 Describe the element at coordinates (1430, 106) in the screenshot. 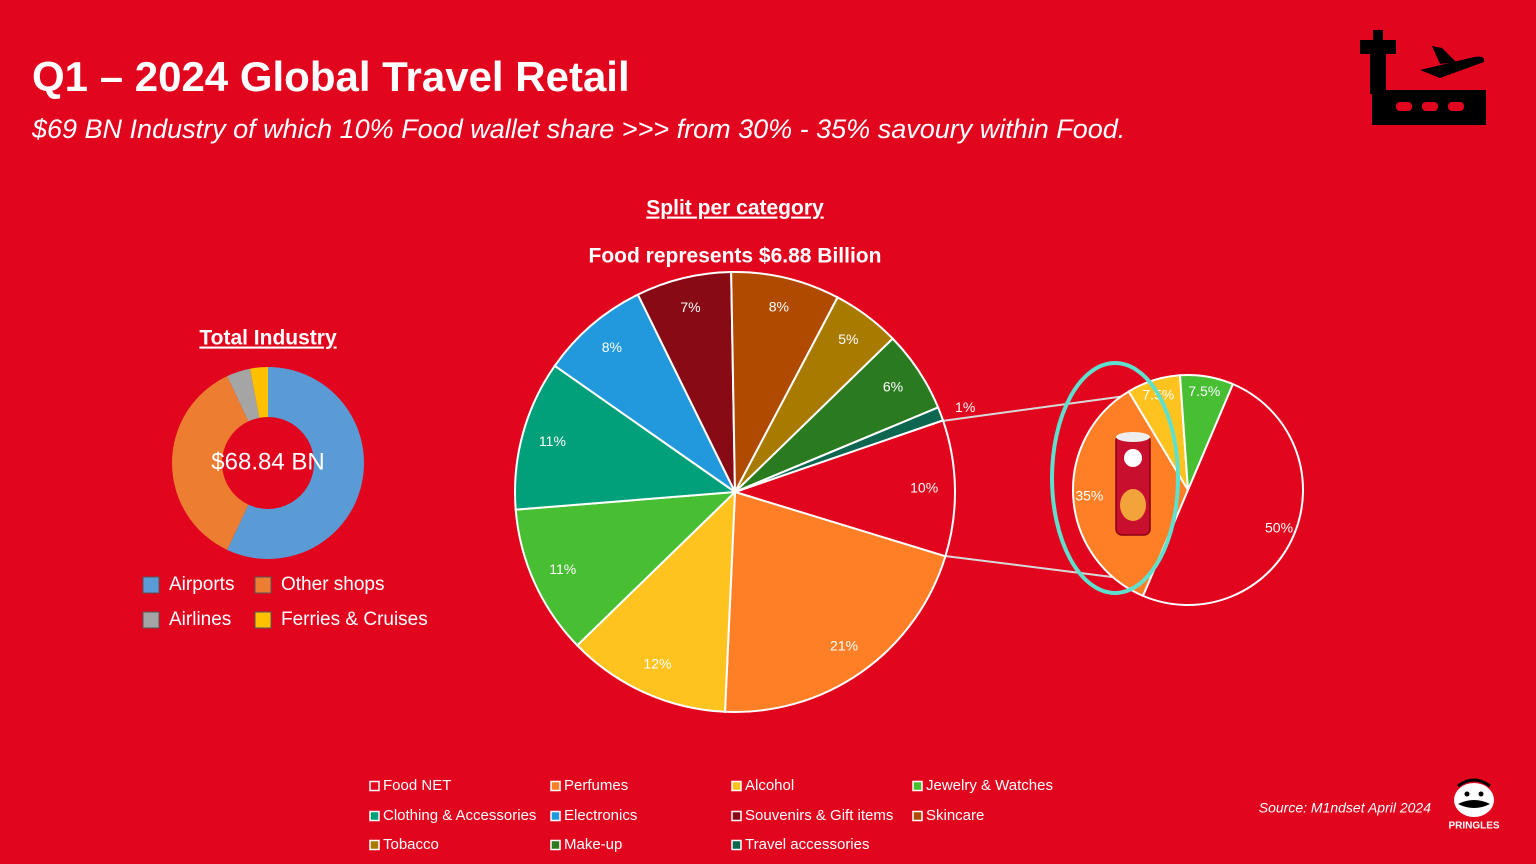

I see `airport-icon-windows` at that location.